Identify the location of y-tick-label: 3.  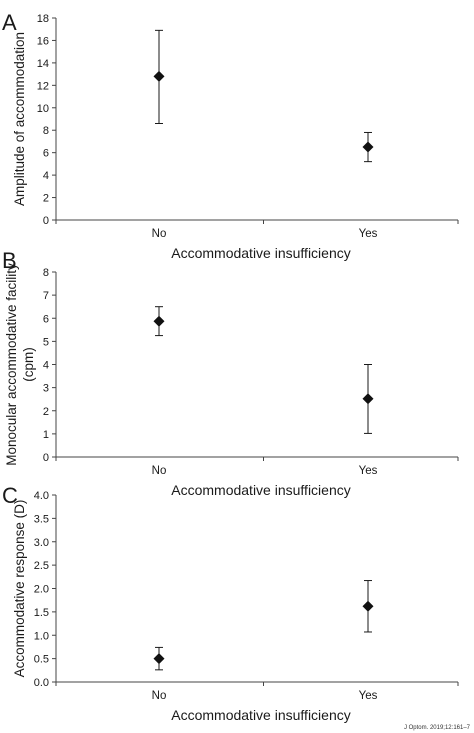
(46, 389).